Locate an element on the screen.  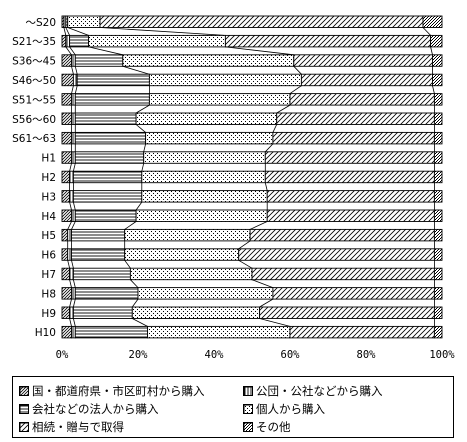
category-label: H2 is located at coordinates (48, 178).